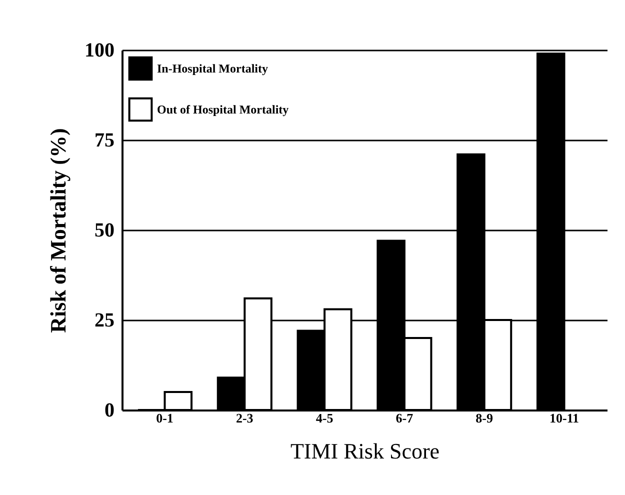 The image size is (625, 495). I want to click on x-tick-label: 4-5, so click(325, 418).